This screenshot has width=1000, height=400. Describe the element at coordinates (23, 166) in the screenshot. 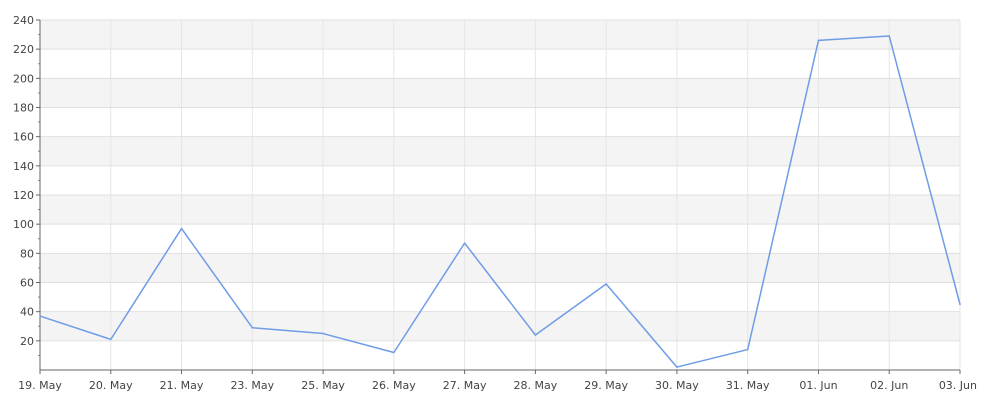

I see `y-tick-label: 140` at that location.